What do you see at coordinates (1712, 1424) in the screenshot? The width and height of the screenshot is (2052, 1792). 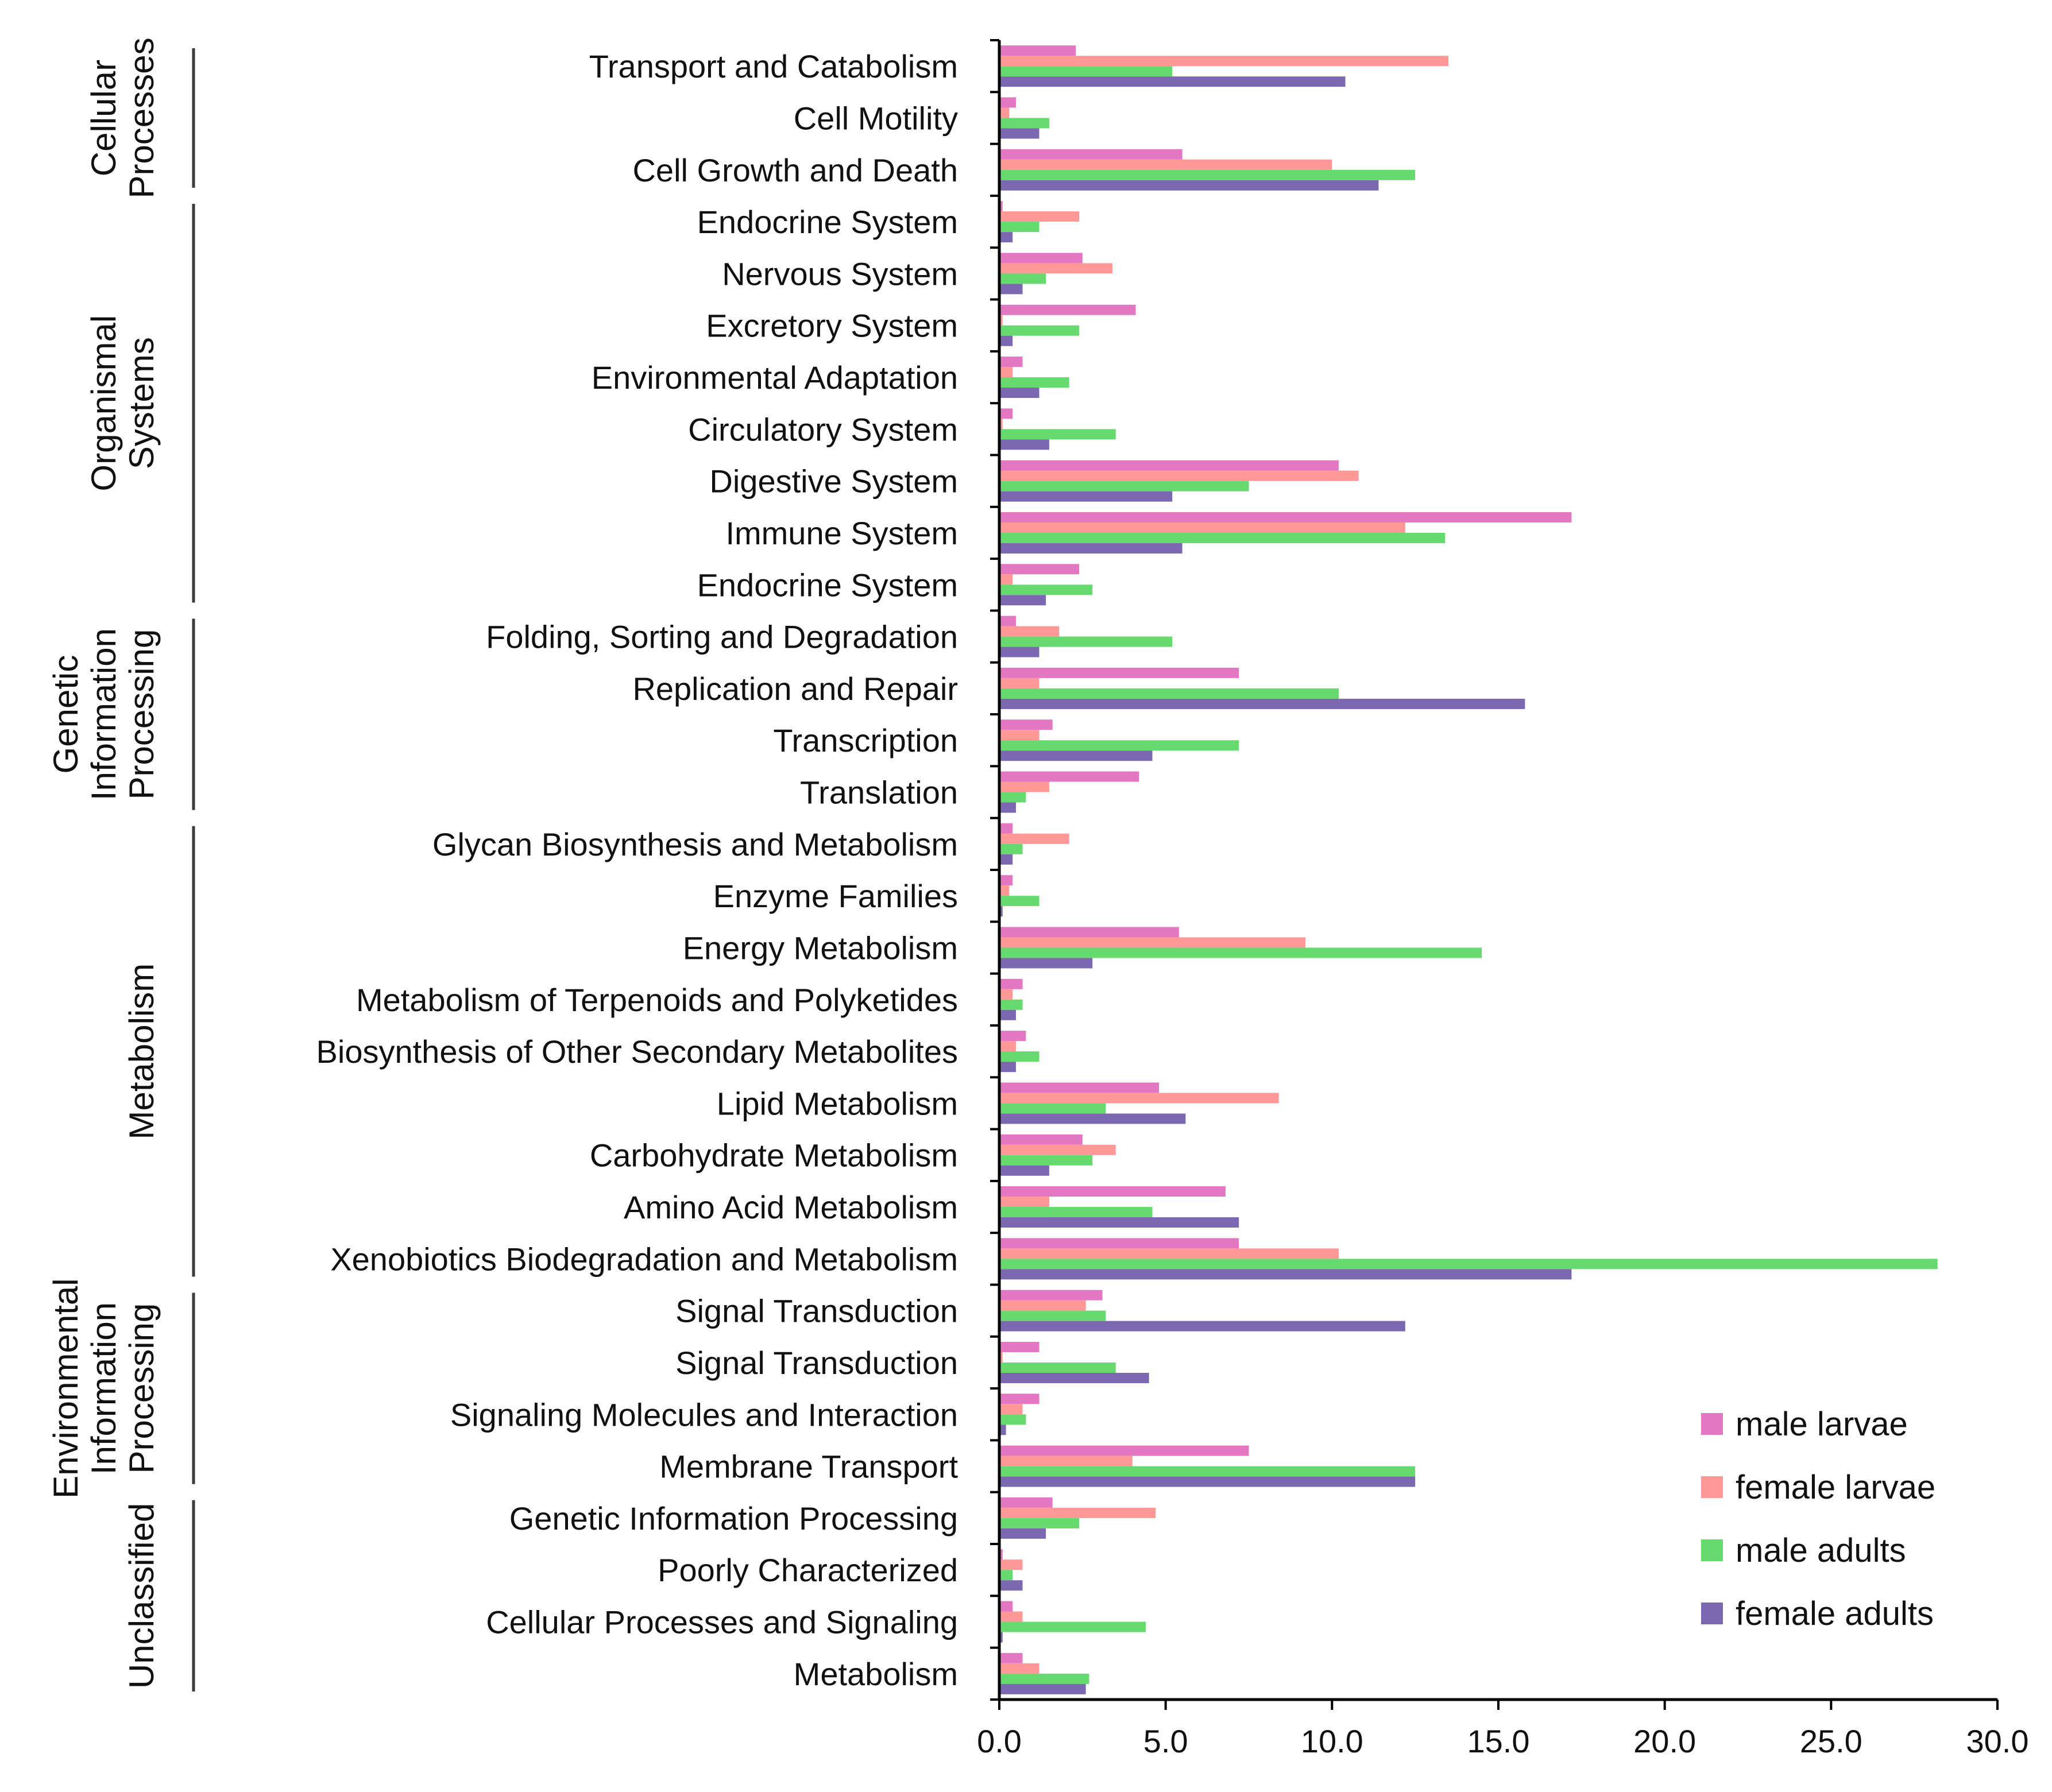 I see `legend-swatch-male-larvae` at bounding box center [1712, 1424].